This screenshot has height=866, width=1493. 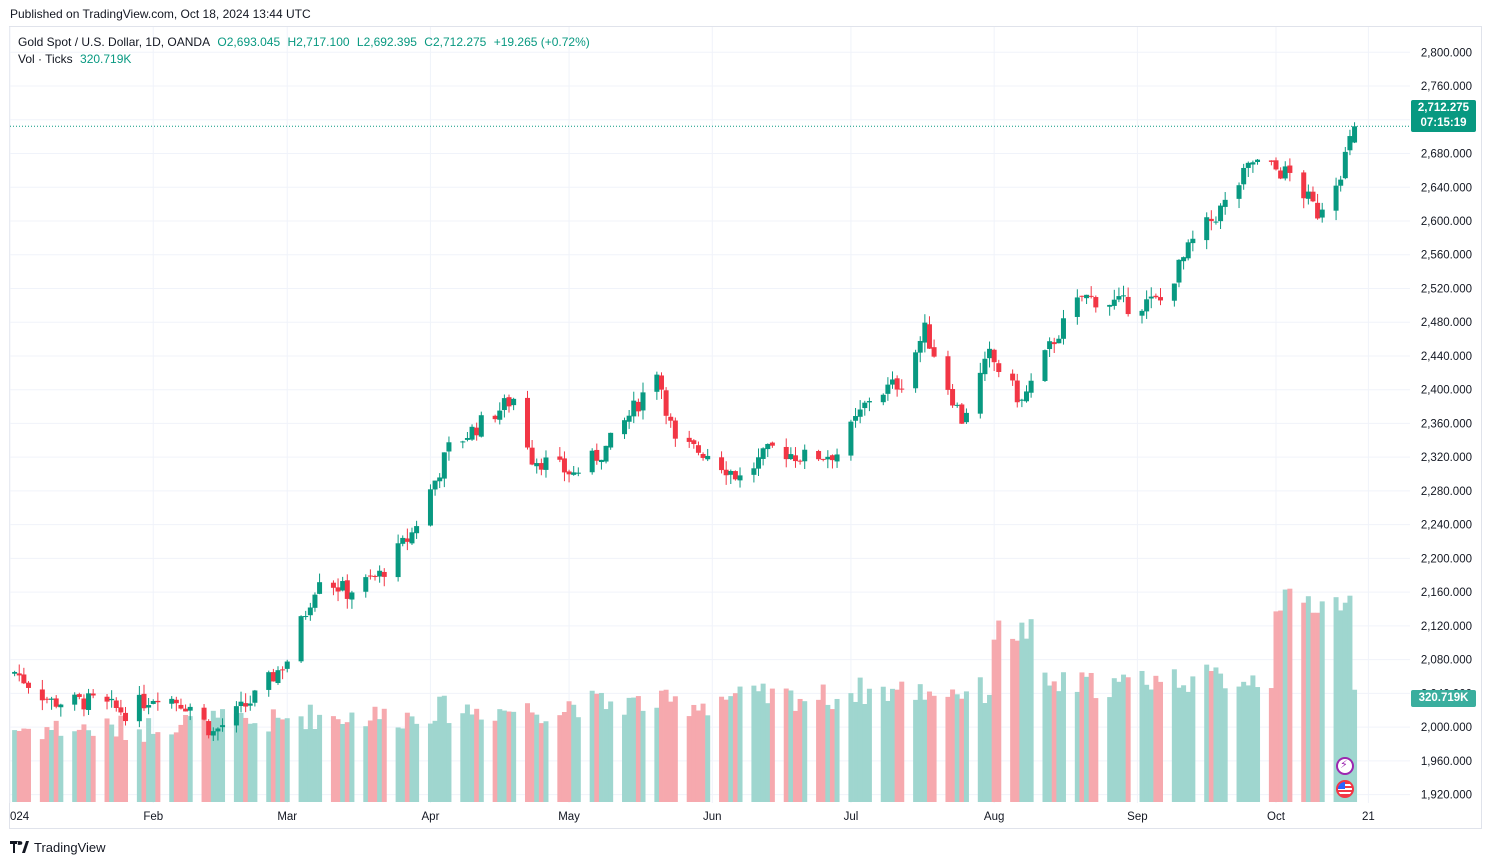 I want to click on time-tick-label: 024, so click(x=20, y=817).